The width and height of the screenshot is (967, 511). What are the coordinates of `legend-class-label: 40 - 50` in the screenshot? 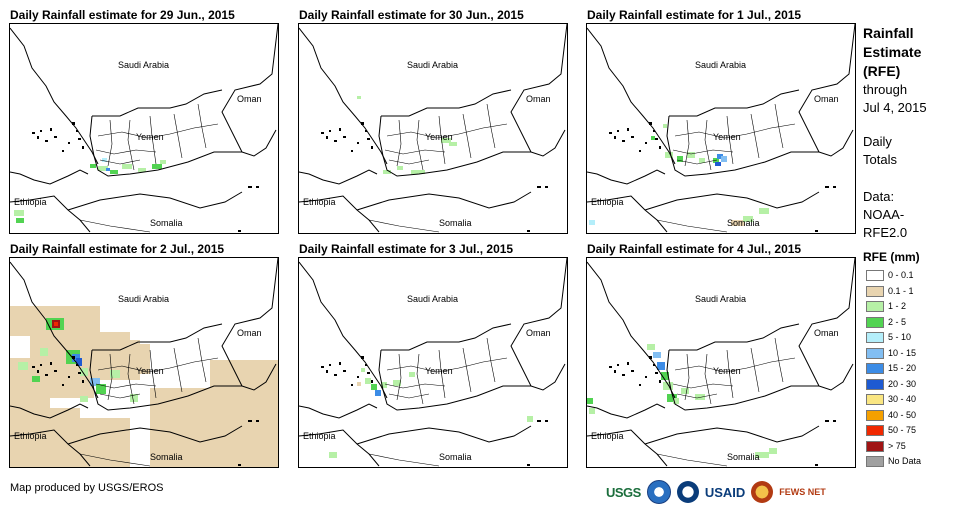 It's located at (902, 414).